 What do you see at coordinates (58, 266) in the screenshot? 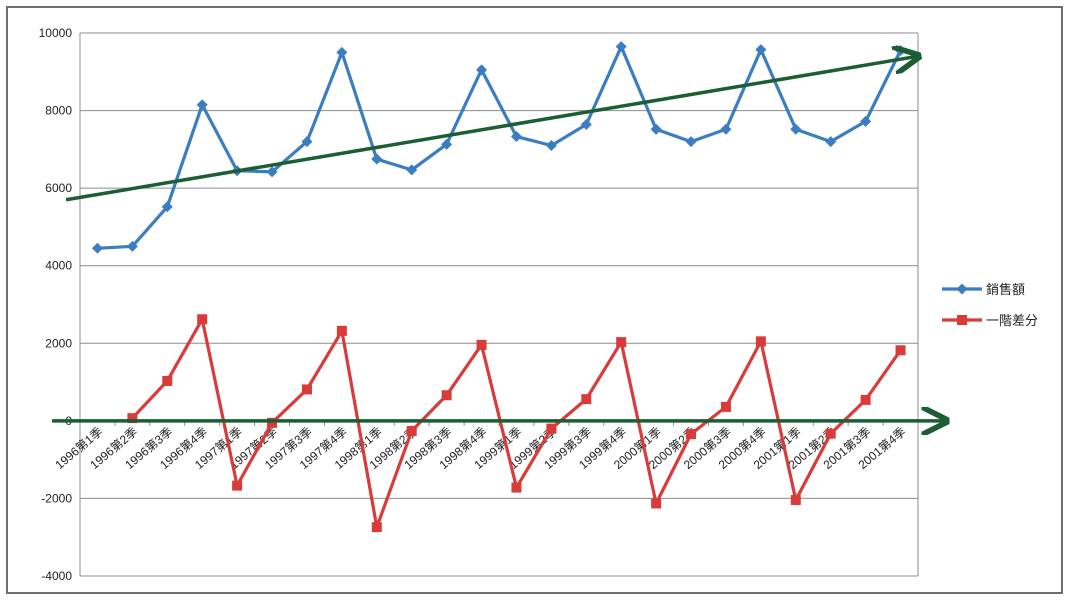
I see `y-tick-label: 4000` at bounding box center [58, 266].